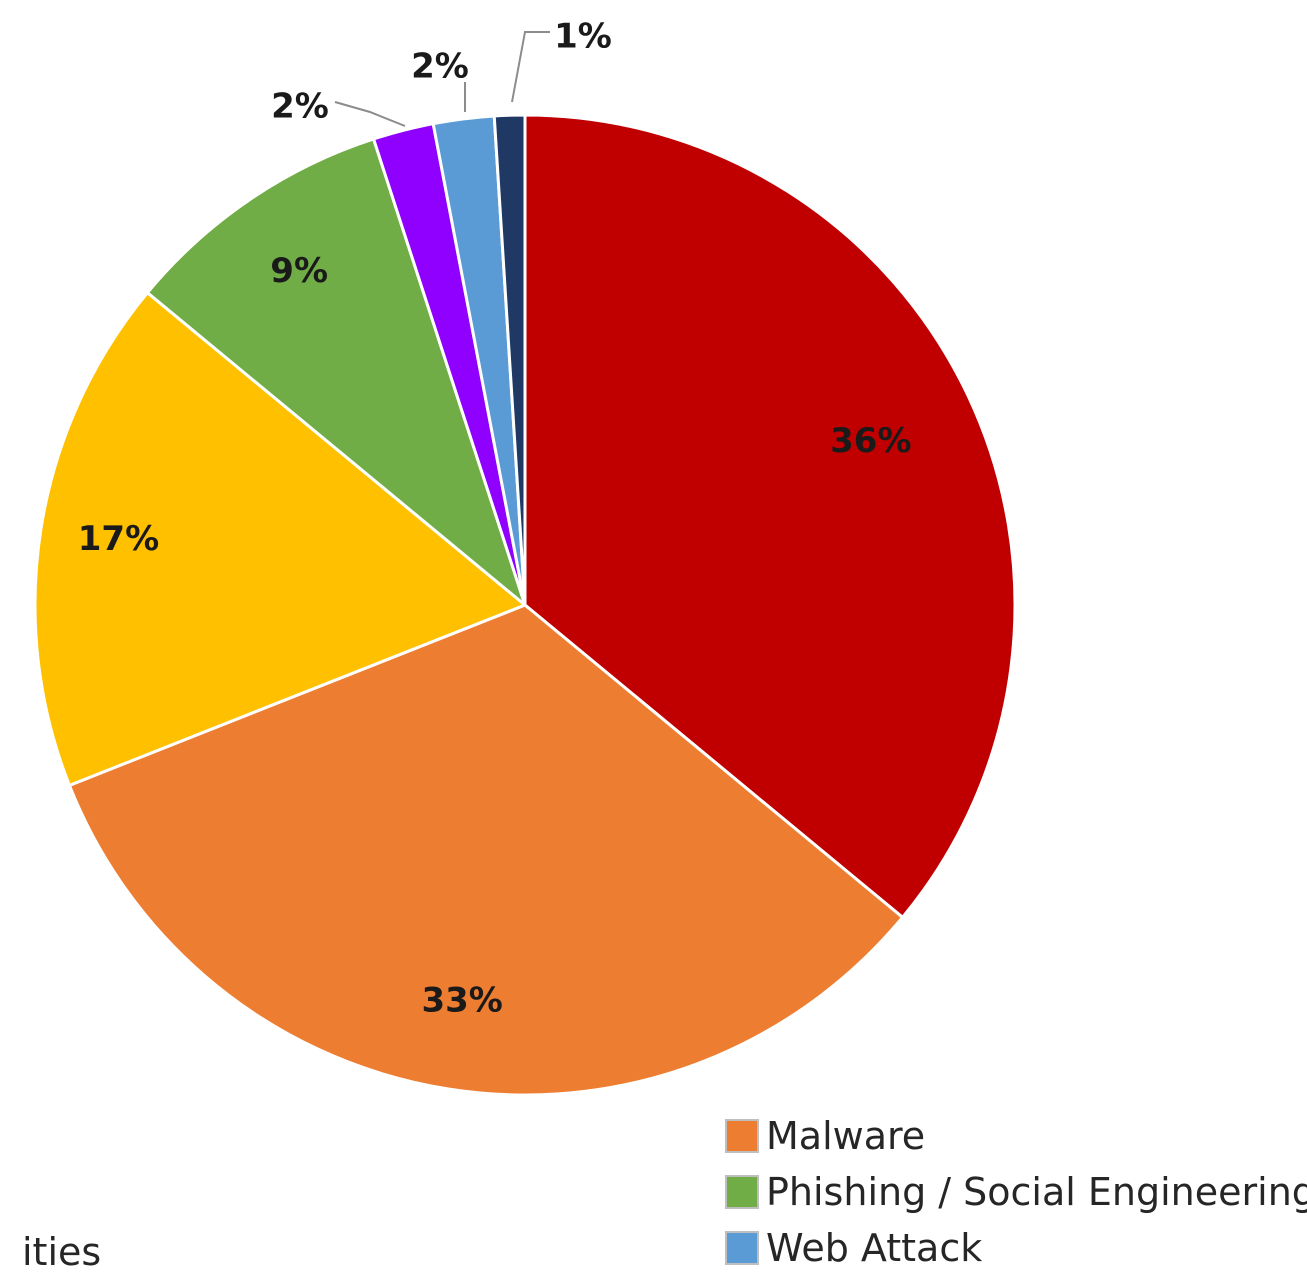  What do you see at coordinates (461, 1000) in the screenshot?
I see `slice-label-2: 33%` at bounding box center [461, 1000].